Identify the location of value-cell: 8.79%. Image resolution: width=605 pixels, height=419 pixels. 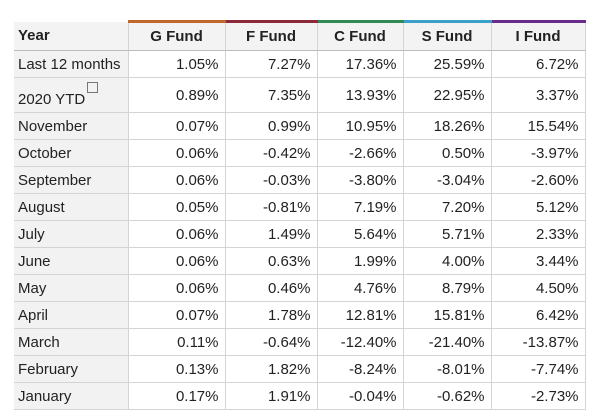
(447, 288).